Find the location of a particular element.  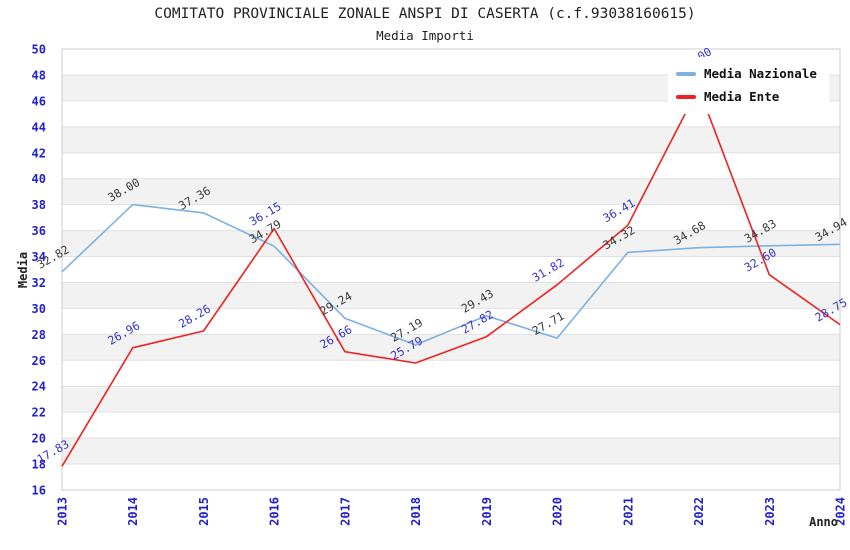

y-tick-label: 34 is located at coordinates (39, 257).